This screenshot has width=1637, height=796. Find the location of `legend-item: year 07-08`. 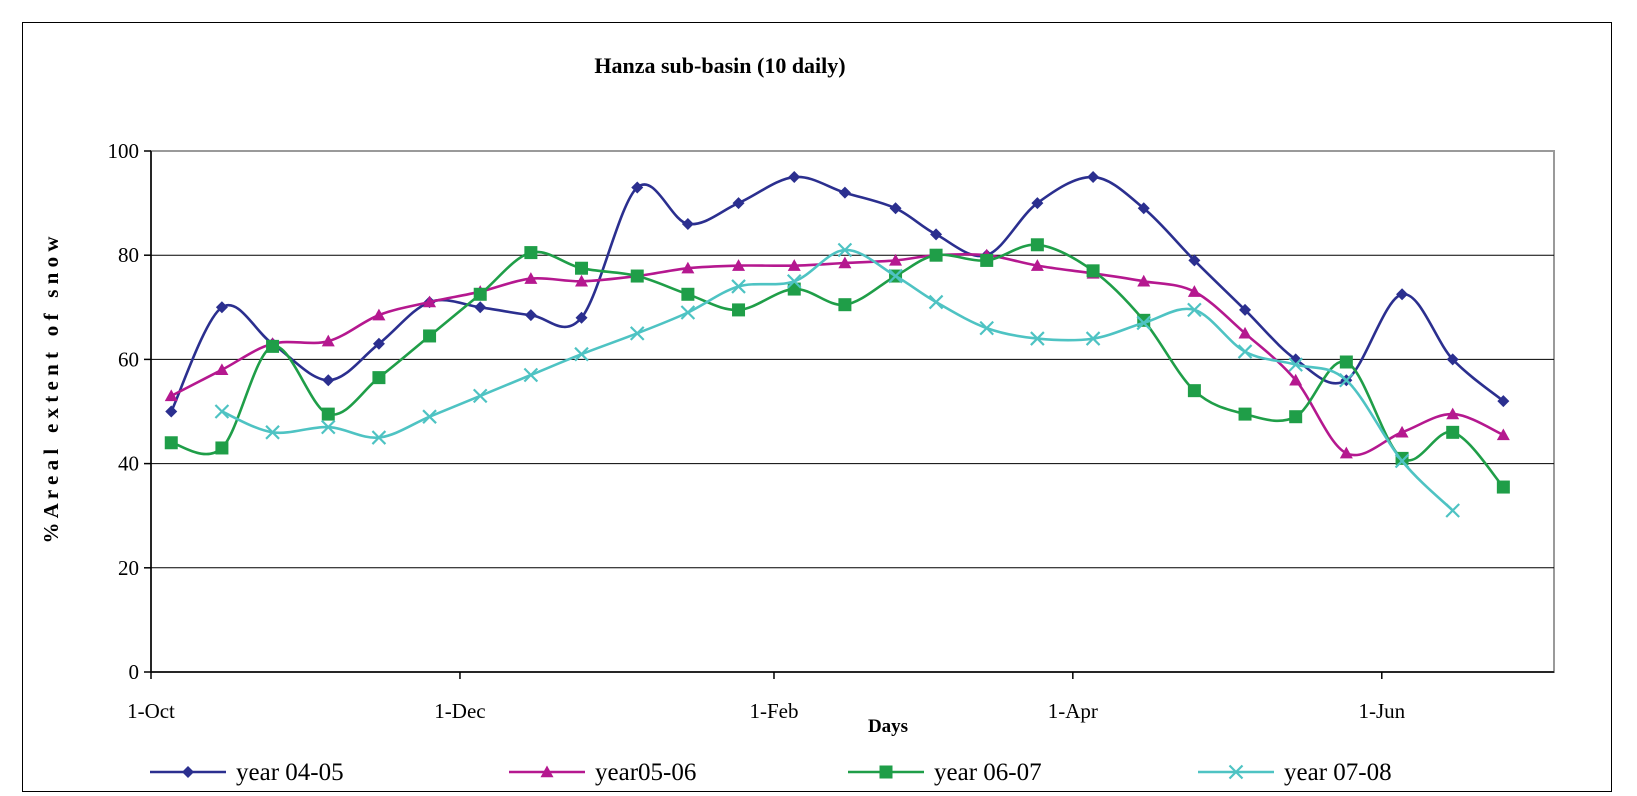

legend-item: year 07-08 is located at coordinates (1295, 772).